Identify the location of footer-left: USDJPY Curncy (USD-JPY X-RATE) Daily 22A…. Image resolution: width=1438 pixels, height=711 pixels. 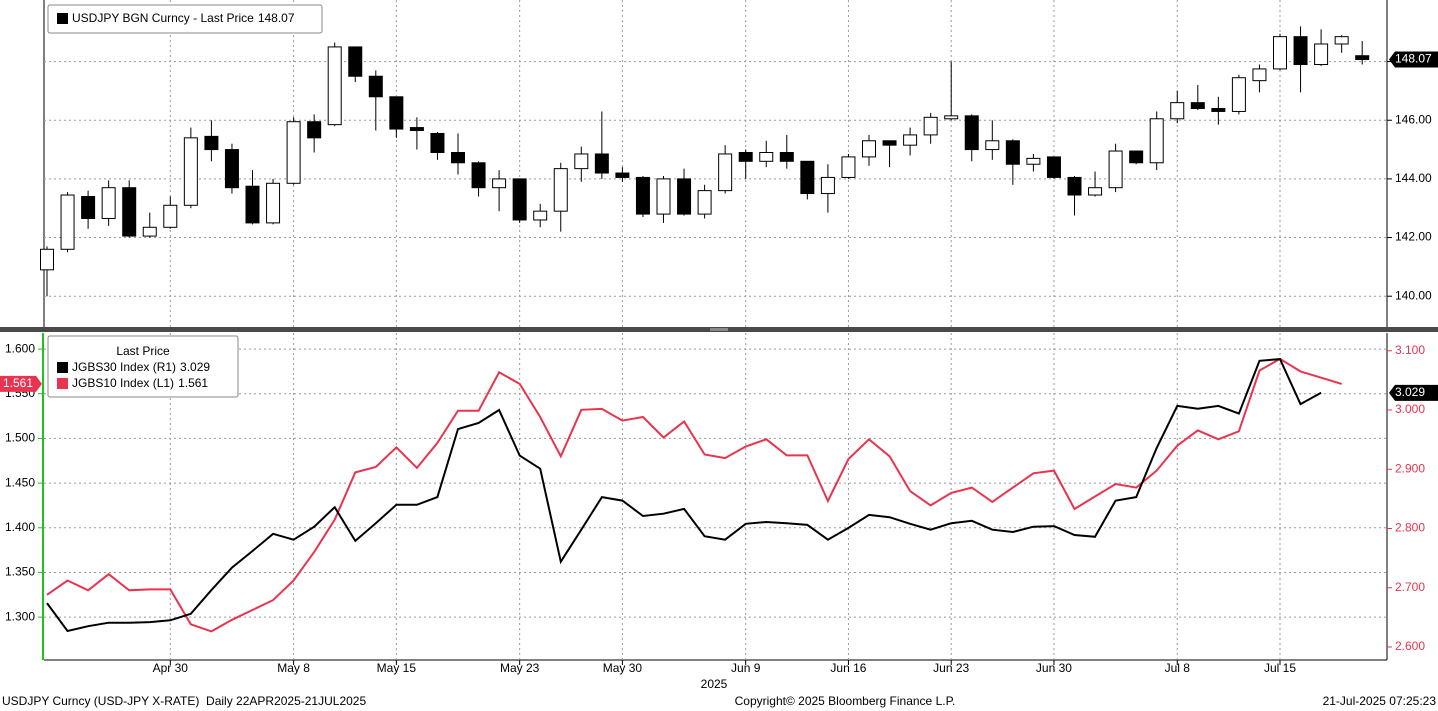
(184, 701).